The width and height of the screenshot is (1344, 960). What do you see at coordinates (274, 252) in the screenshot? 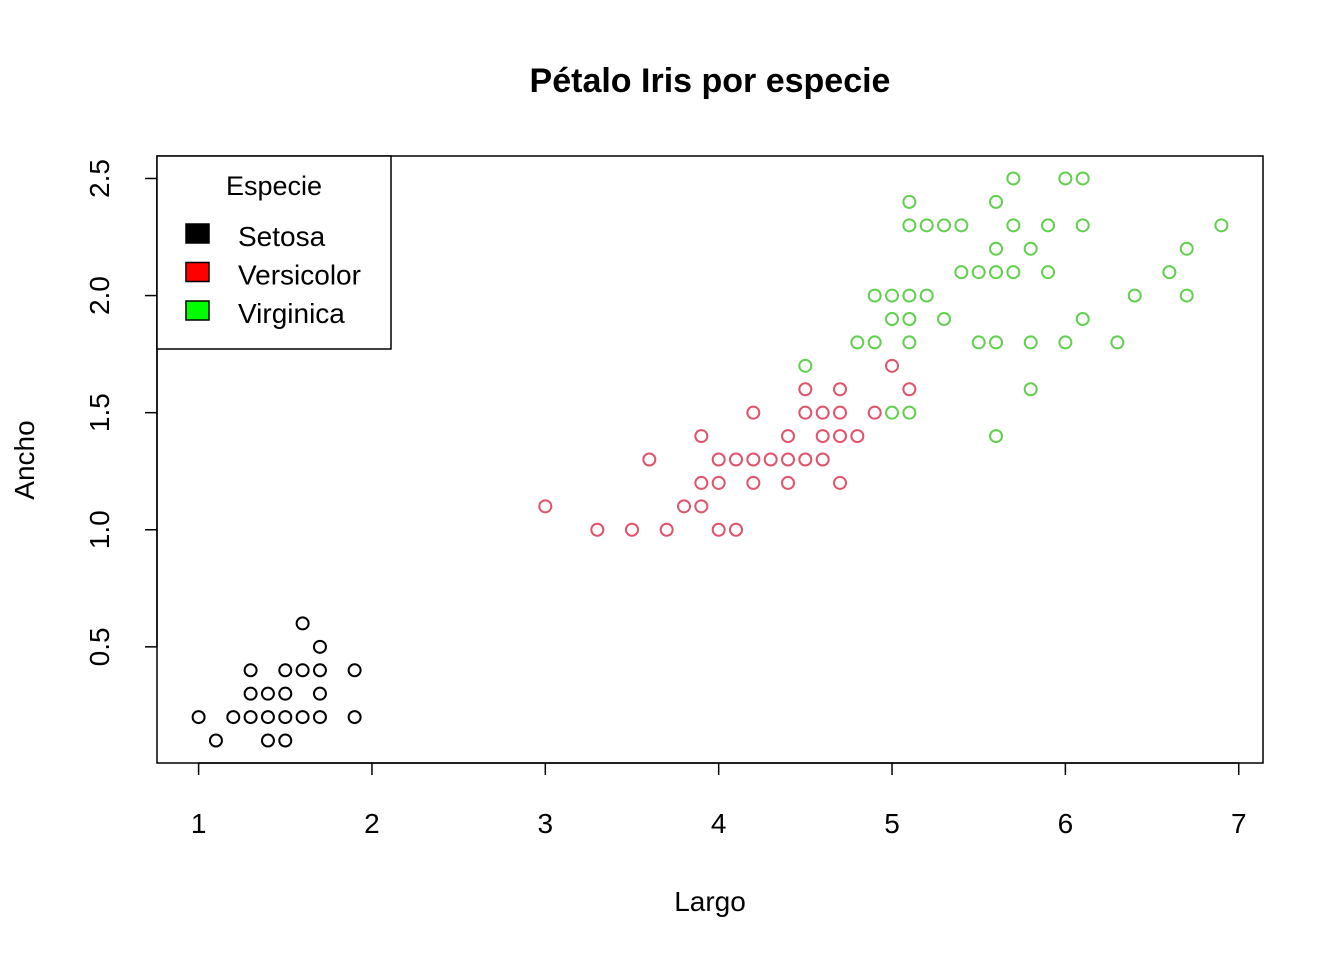
I see `legend: Especie Setosa Versicolor Virginica` at bounding box center [274, 252].